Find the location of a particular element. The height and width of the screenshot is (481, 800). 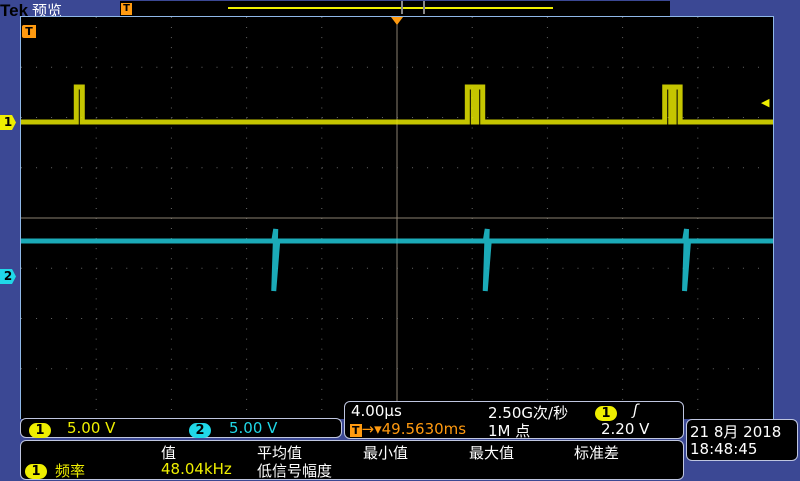

trigger-point-icon is located at coordinates (397, 21).